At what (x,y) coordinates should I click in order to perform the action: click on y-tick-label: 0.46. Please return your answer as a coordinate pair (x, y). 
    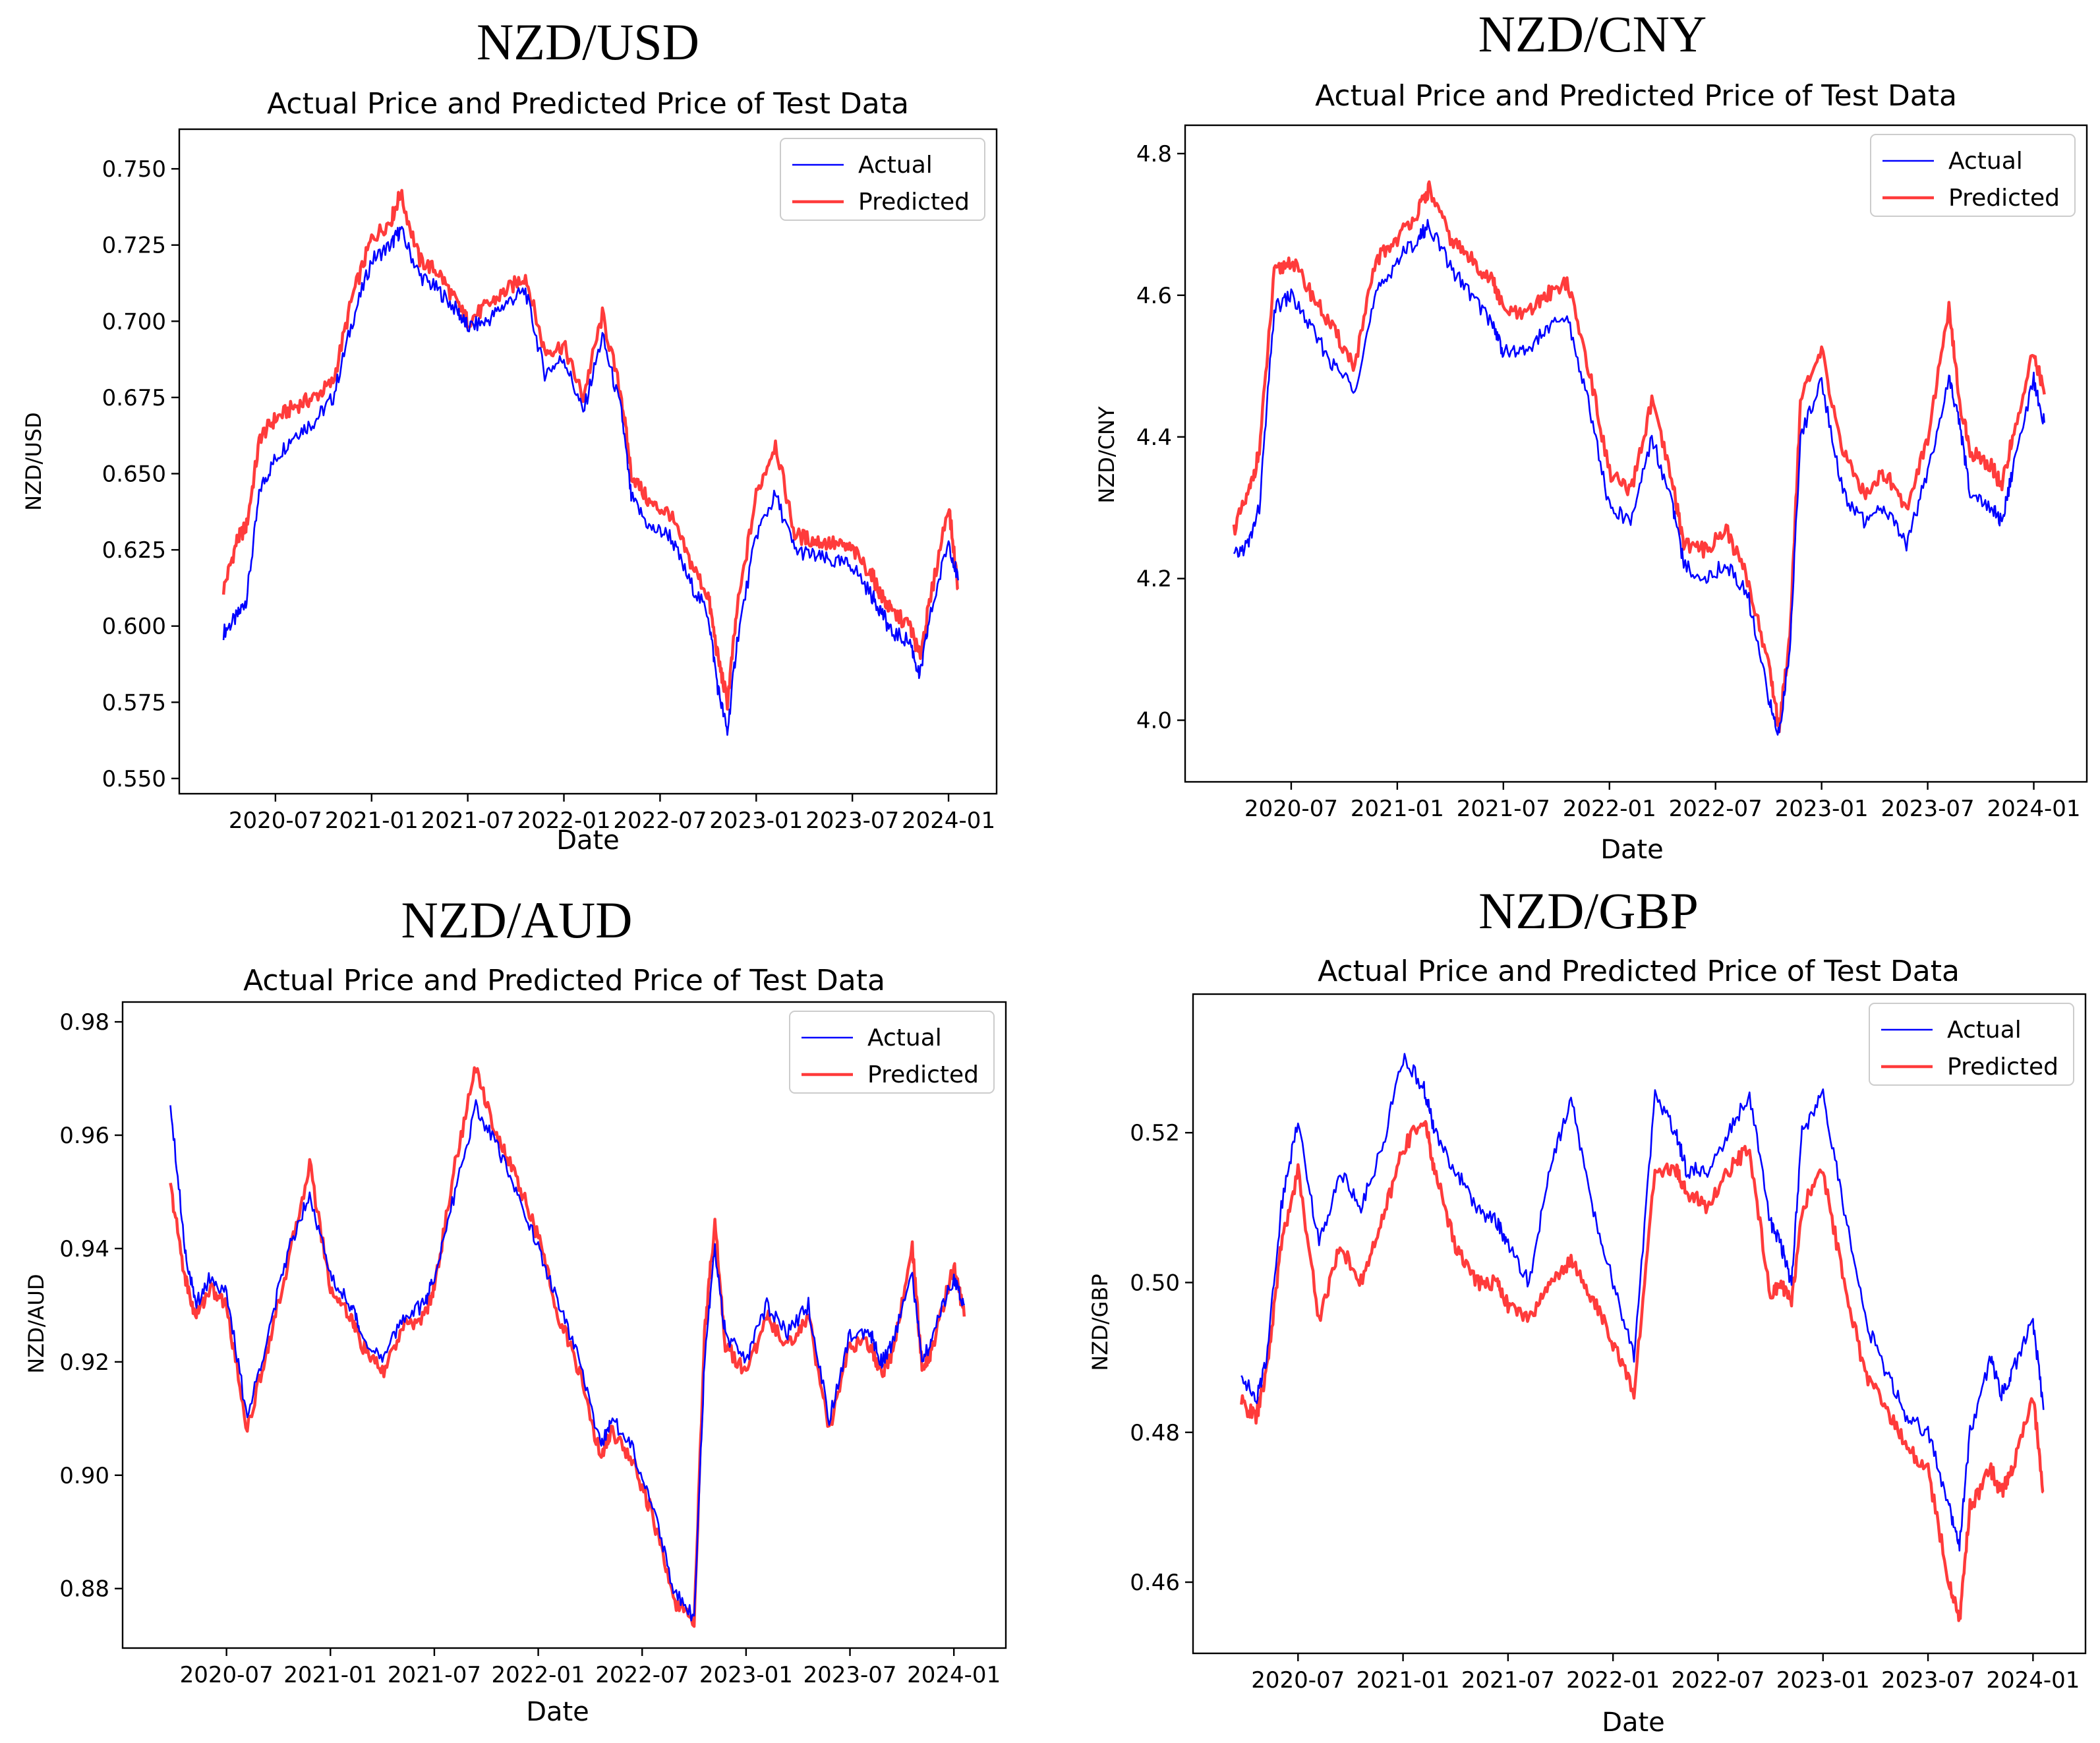
    Looking at the image, I should click on (1155, 1583).